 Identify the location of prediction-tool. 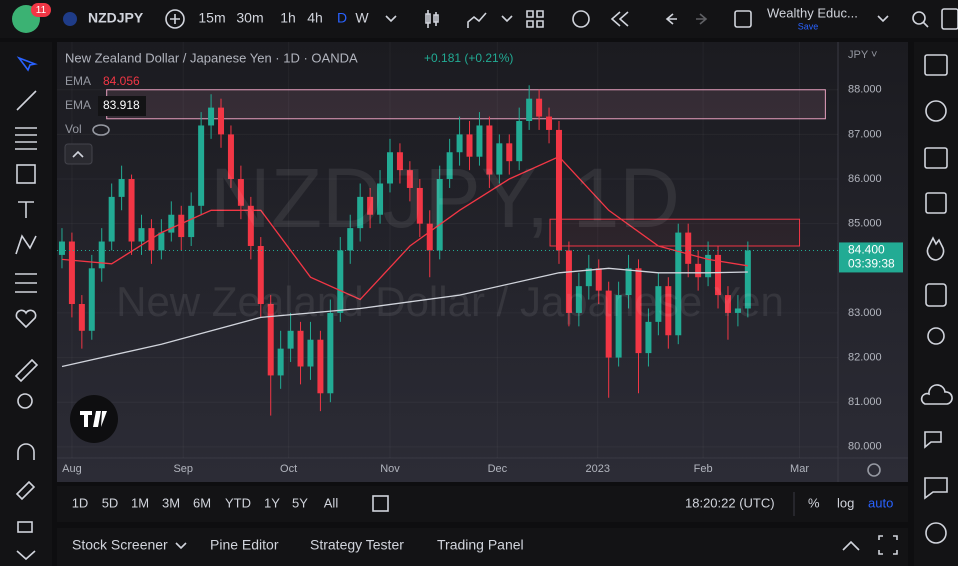
(26, 283).